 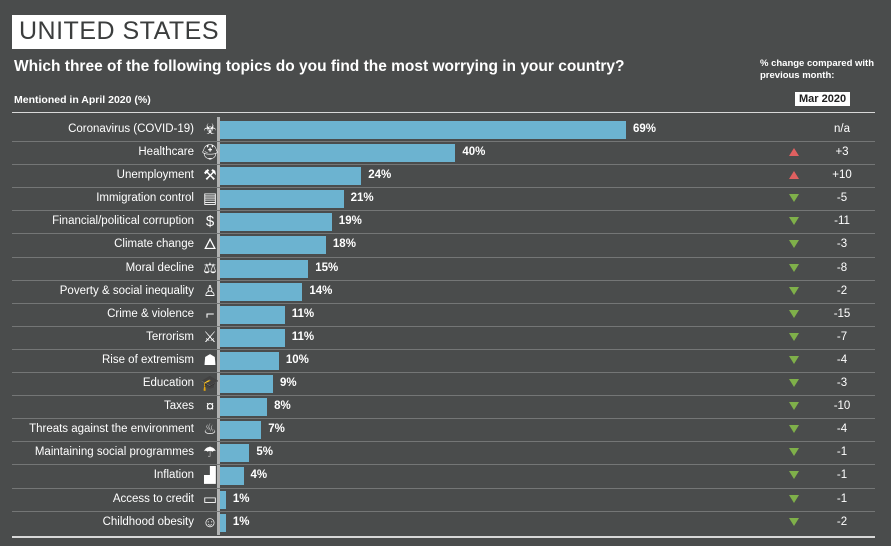 I want to click on change-value: +10, so click(x=842, y=175).